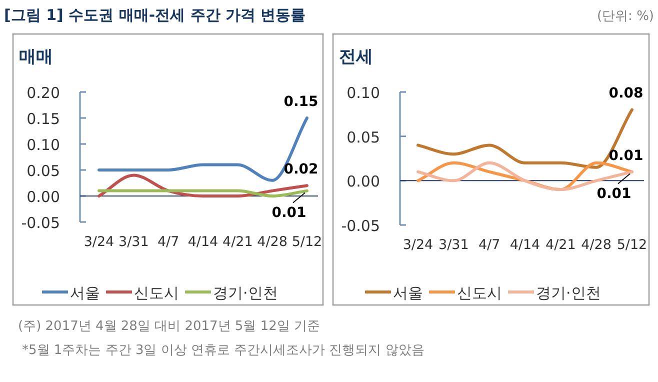 Image resolution: width=658 pixels, height=382 pixels. What do you see at coordinates (43, 93) in the screenshot?
I see `y-tick-label: 0.20` at bounding box center [43, 93].